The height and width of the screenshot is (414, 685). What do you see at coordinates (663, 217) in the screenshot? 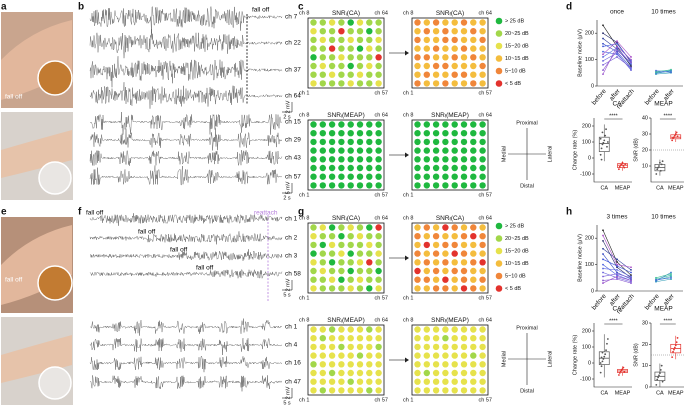
I see `group-title: 10 times` at bounding box center [663, 217].